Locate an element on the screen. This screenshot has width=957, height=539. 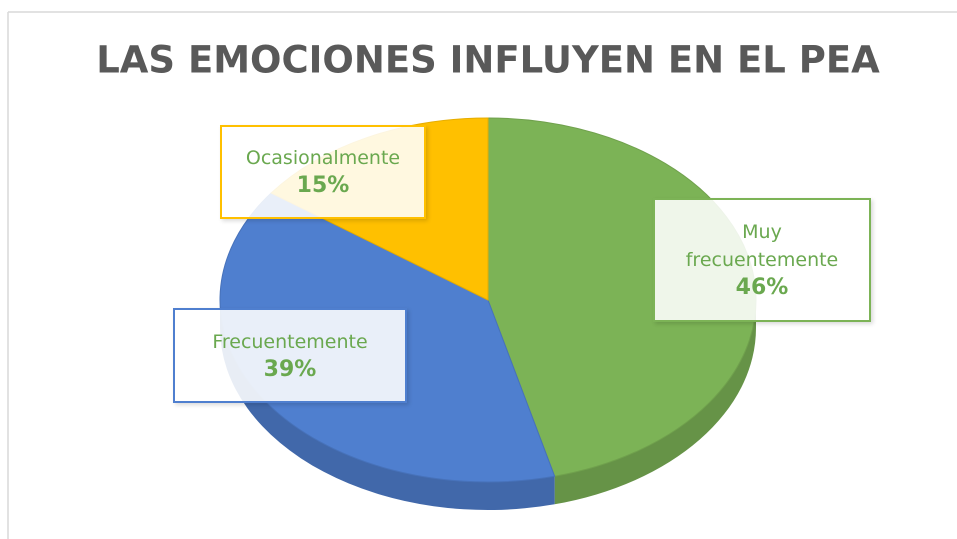
data-label: Muy frecuentemente 46% is located at coordinates (762, 260).